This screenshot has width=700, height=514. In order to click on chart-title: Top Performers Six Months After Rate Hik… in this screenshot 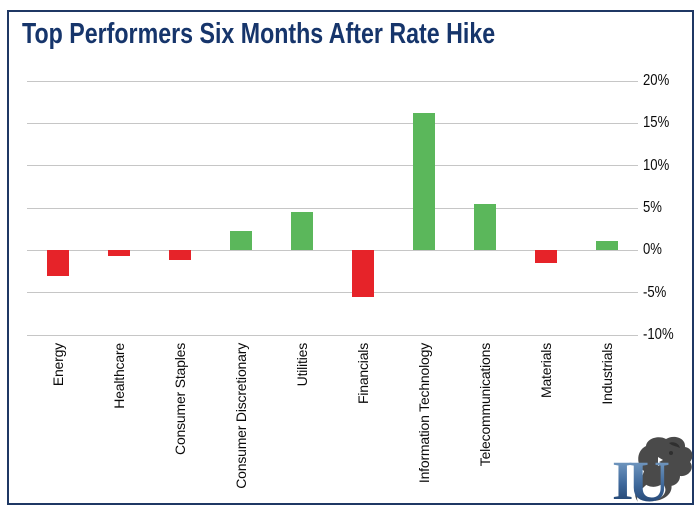, I will do `click(259, 34)`.